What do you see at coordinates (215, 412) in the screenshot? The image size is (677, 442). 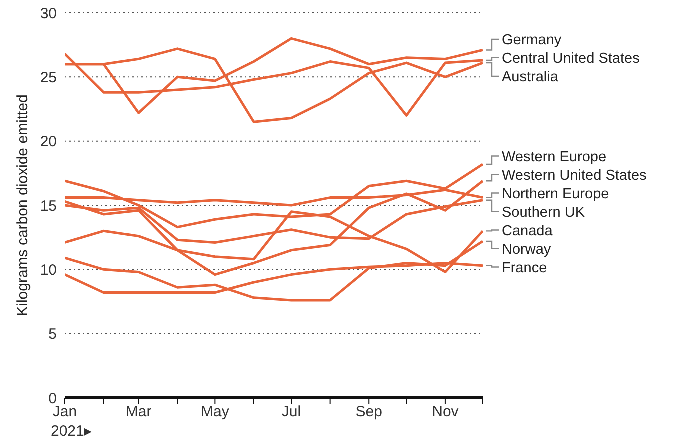 I see `x-tick-label: May` at bounding box center [215, 412].